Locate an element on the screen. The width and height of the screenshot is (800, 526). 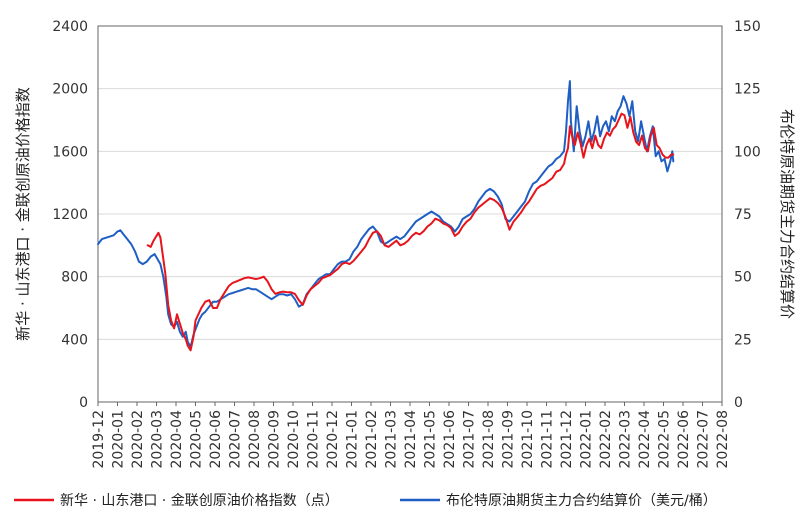
right-tick-label: 100 is located at coordinates (747, 152).